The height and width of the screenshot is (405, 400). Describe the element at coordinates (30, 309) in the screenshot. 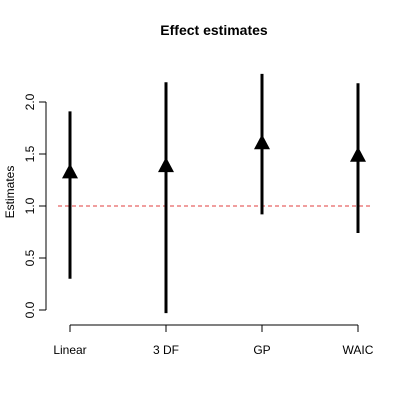

I see `y-tick-label: 0.0` at that location.